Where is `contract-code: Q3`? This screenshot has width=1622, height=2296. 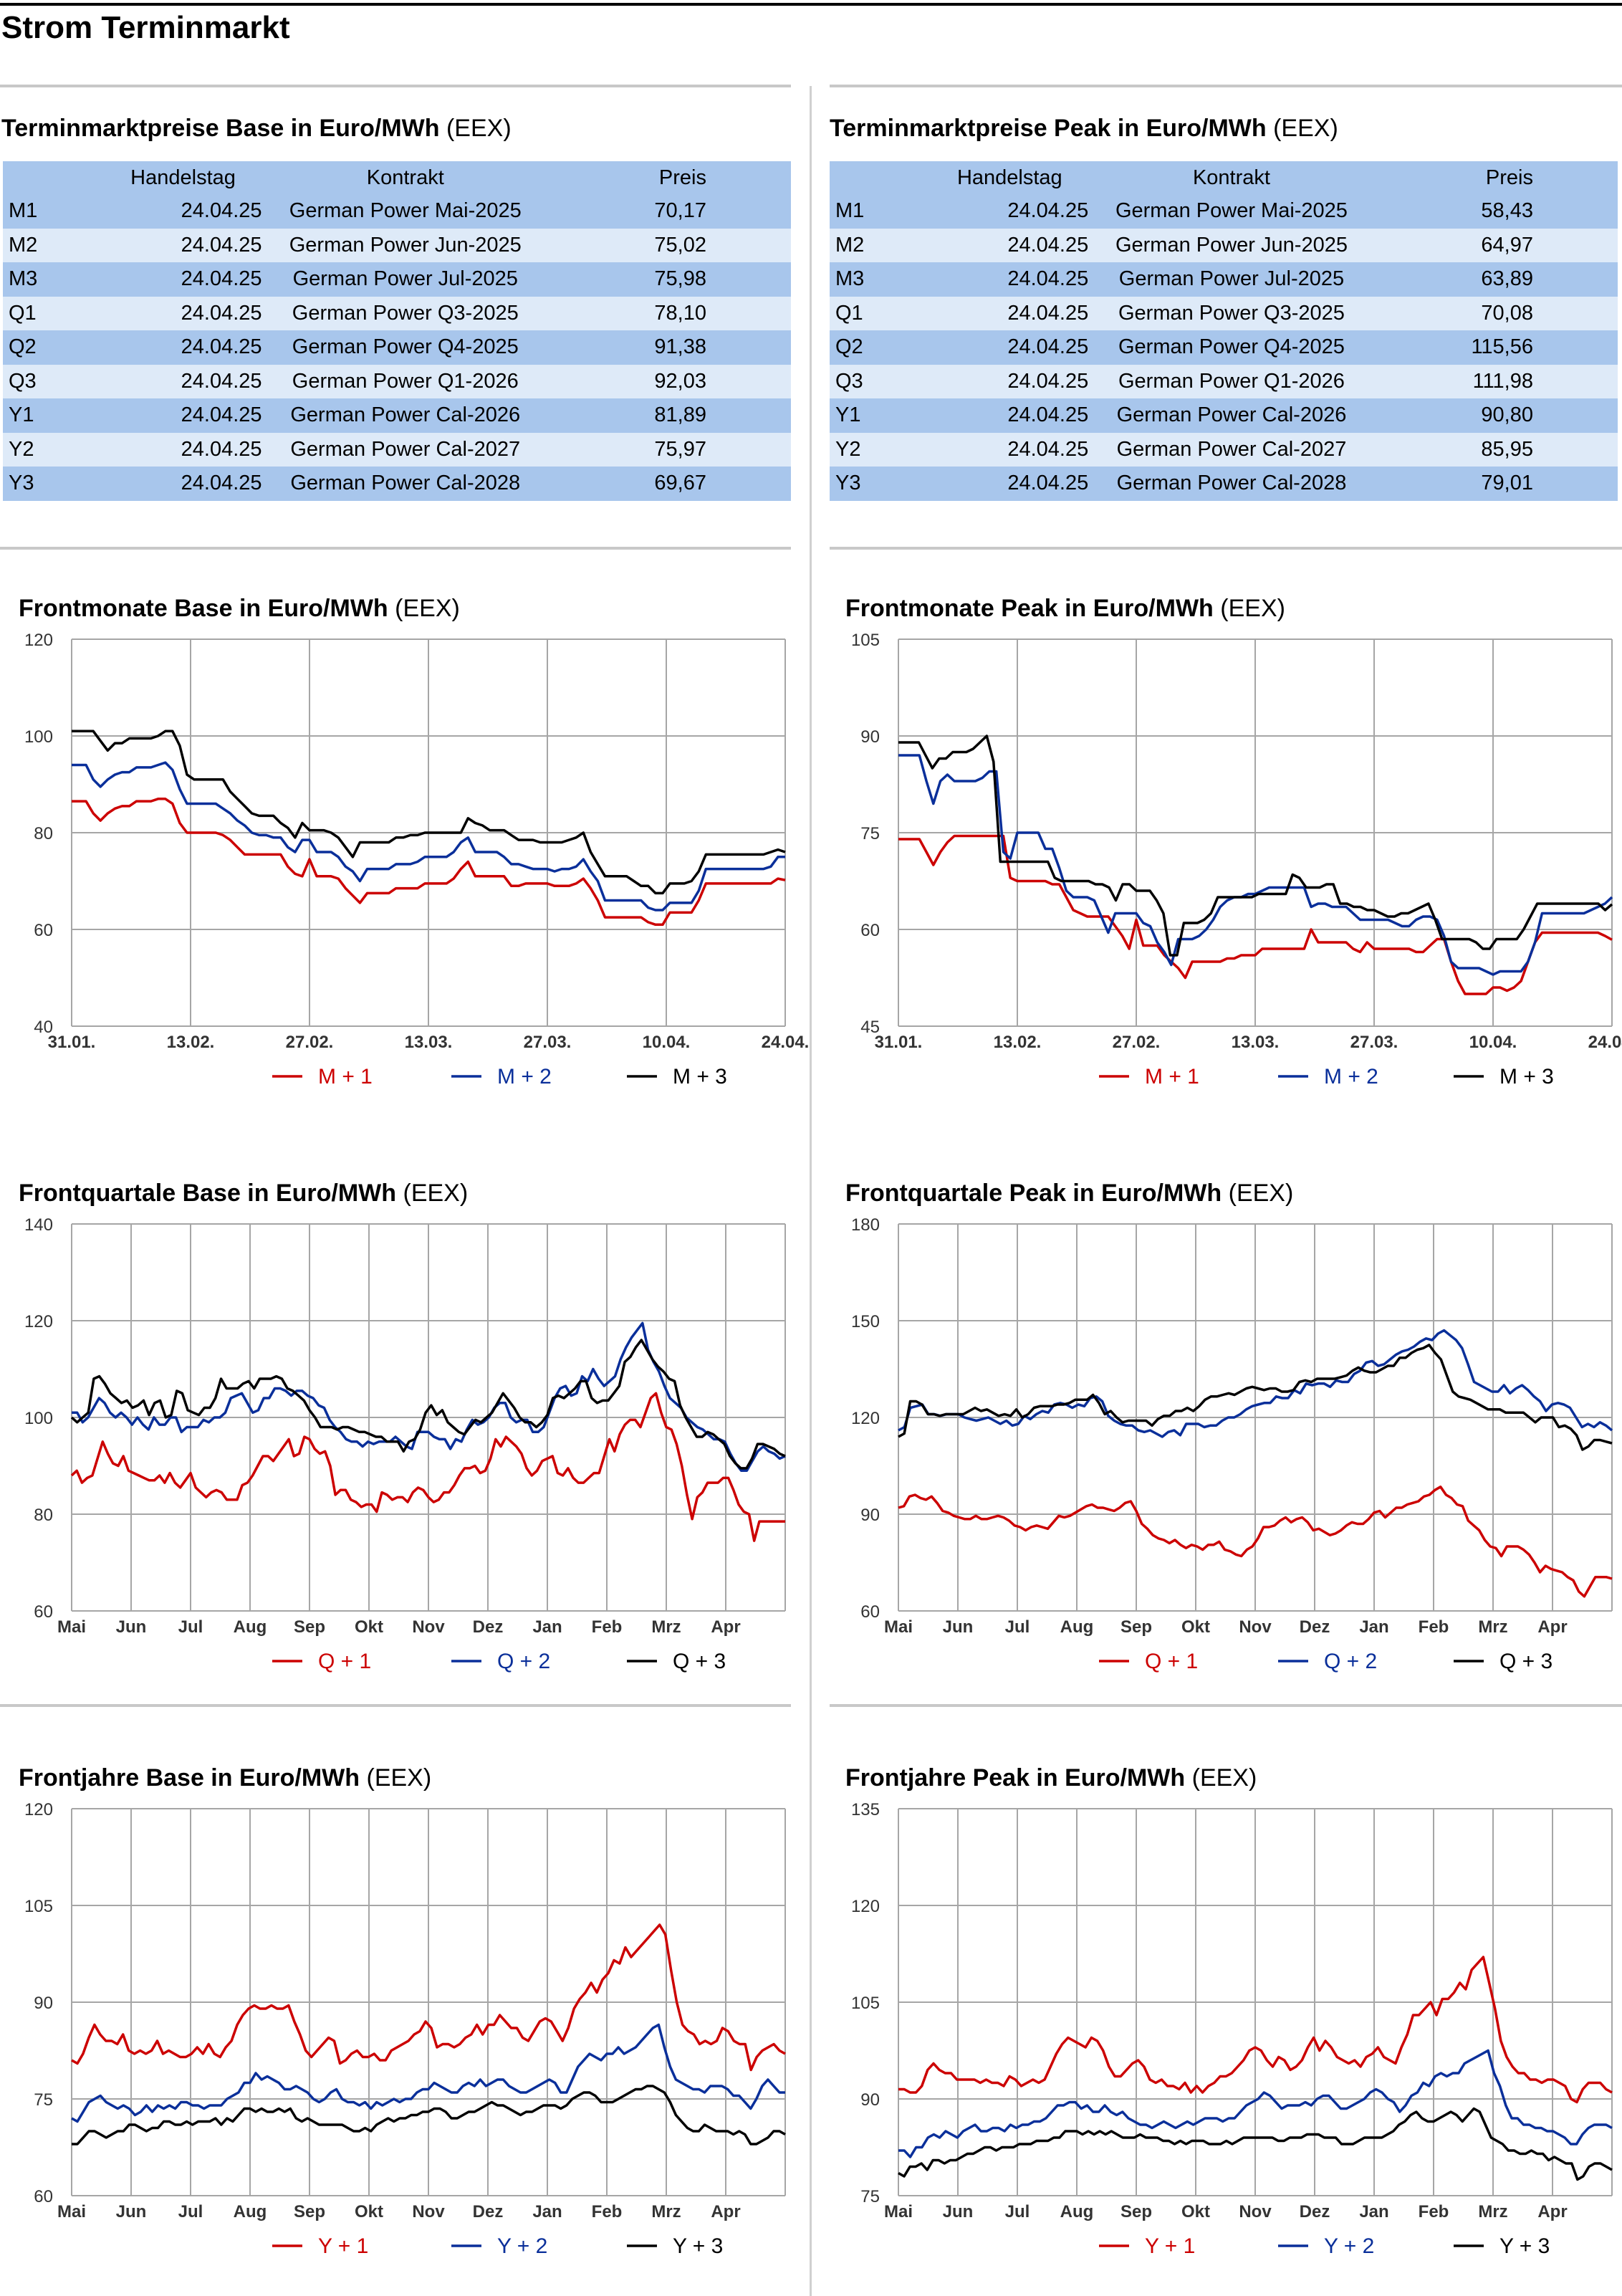 contract-code: Q3 is located at coordinates (32, 381).